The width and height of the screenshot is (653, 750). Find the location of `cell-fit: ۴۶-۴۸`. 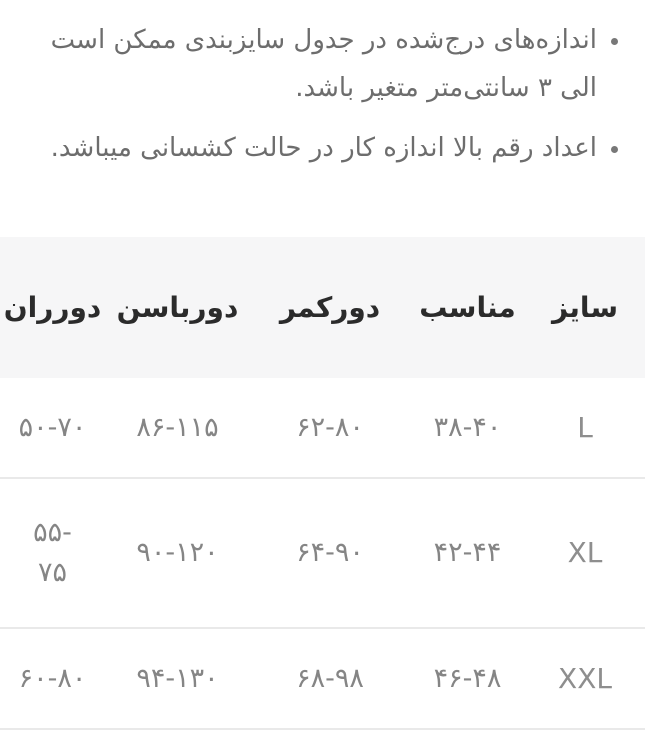

cell-fit: ۴۶-۴۸ is located at coordinates (467, 679).